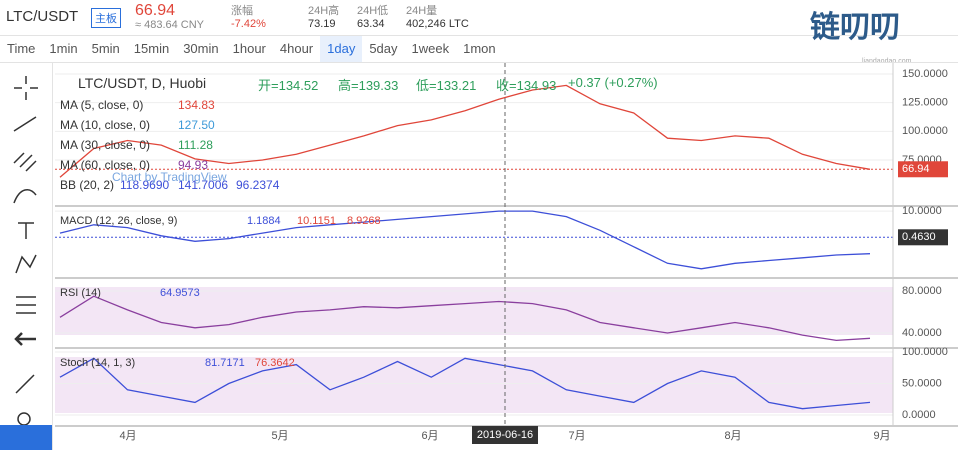 This screenshot has height=450, width=958. I want to click on cny: ≈ 483.64 CNY, so click(170, 25).